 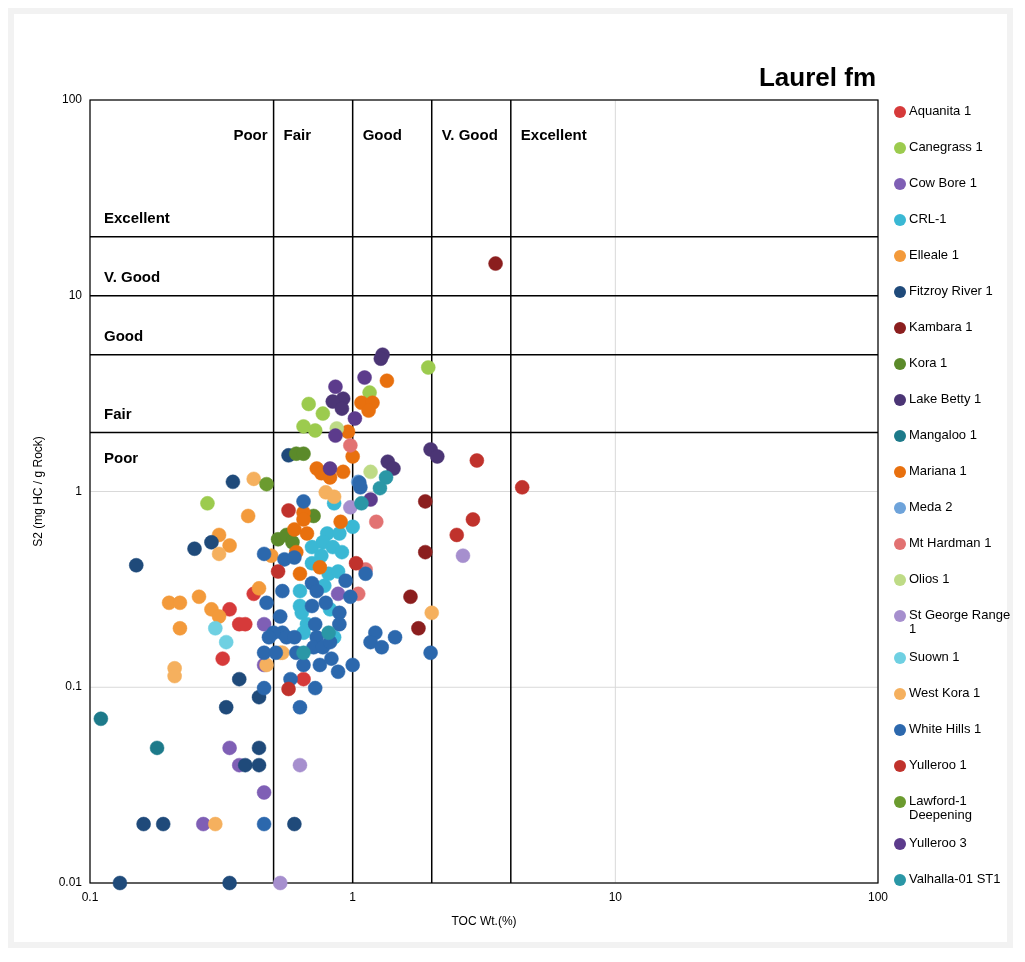 What do you see at coordinates (946, 147) in the screenshot?
I see `legend-label: Canegrass 1` at bounding box center [946, 147].